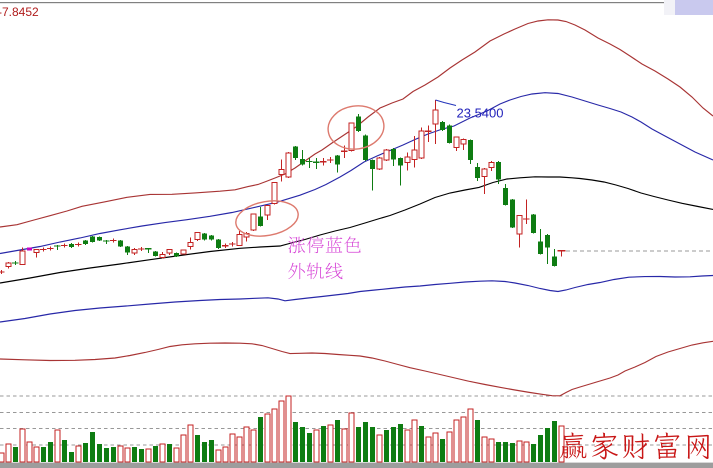 Image resolution: width=713 pixels, height=468 pixels. Describe the element at coordinates (480, 113) in the screenshot. I see `svg-text: 23.5400` at that location.